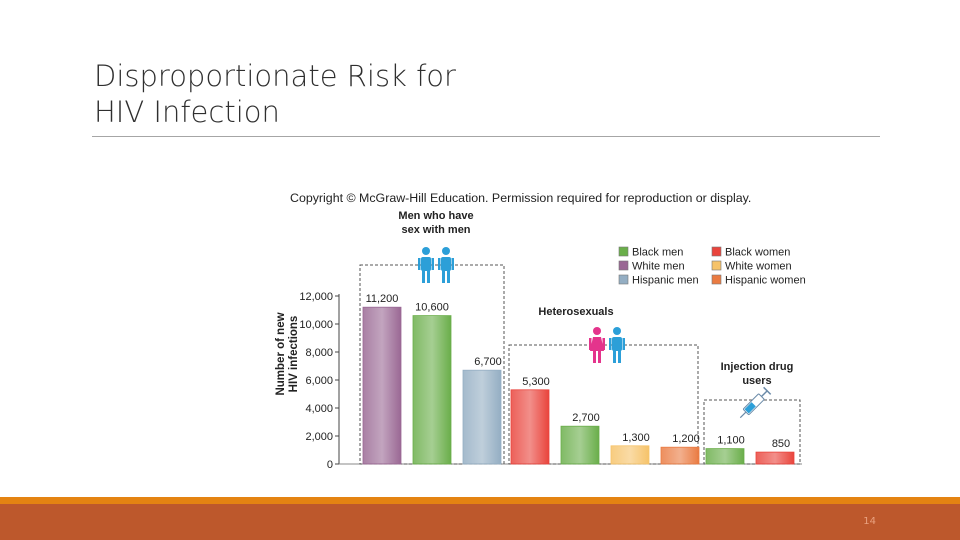 Image resolution: width=960 pixels, height=540 pixels. What do you see at coordinates (187, 112) in the screenshot?
I see `slide-title-line-2: HIV Infection` at bounding box center [187, 112].